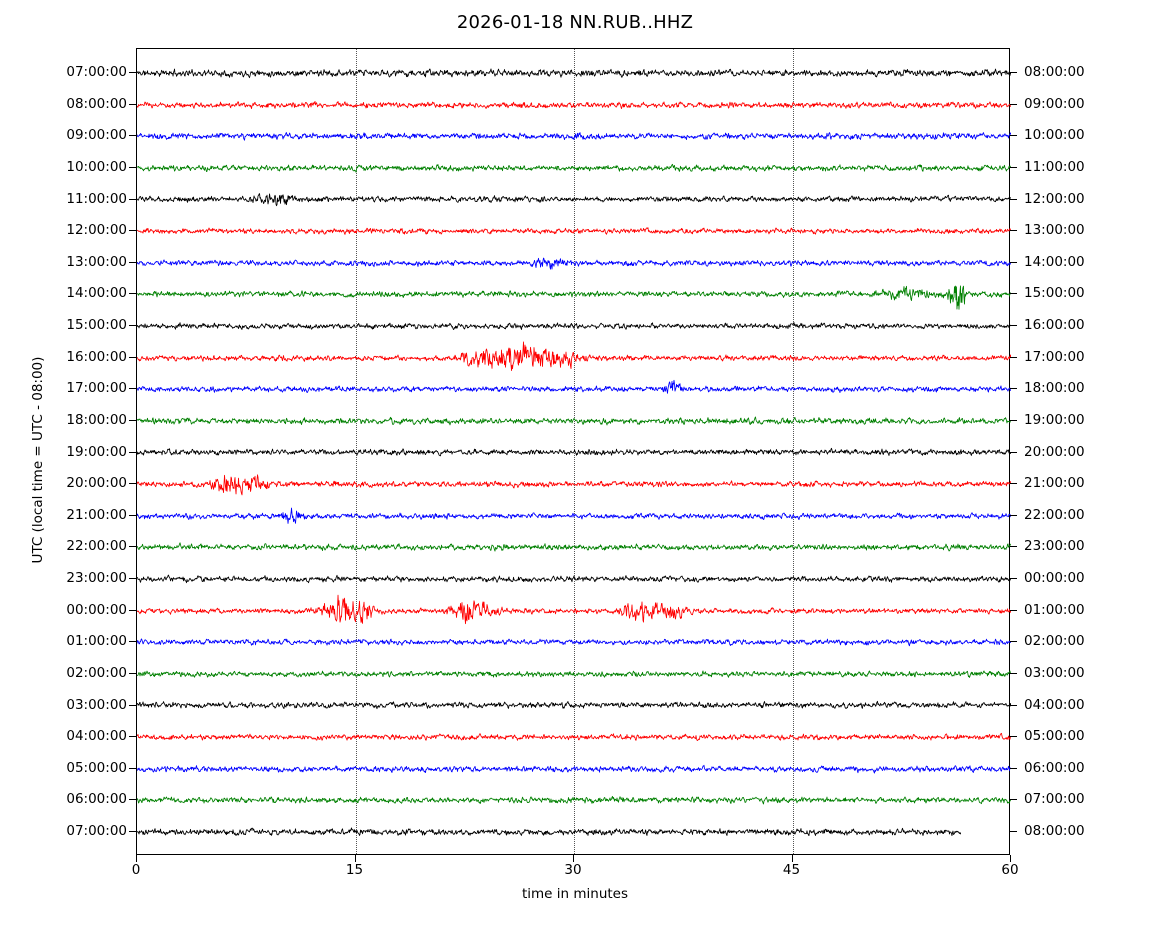 The image size is (1150, 950). I want to click on y-tick-right-18: 02:00:00, so click(1054, 641).